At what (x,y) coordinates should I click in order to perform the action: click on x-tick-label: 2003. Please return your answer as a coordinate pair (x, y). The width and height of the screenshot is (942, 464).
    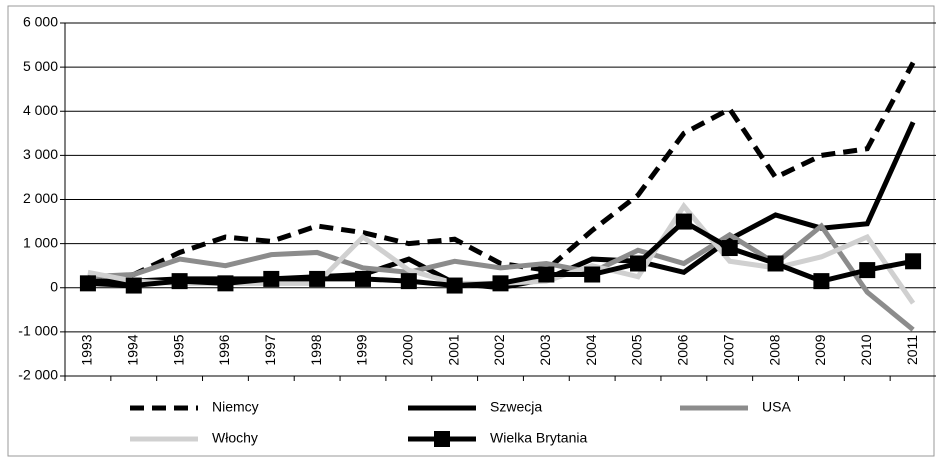
    Looking at the image, I should click on (545, 349).